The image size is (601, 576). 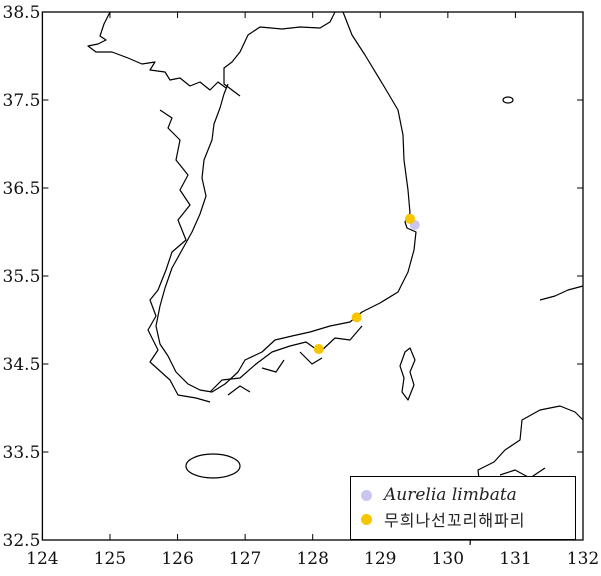 I want to click on tsushima-island, so click(x=407, y=374).